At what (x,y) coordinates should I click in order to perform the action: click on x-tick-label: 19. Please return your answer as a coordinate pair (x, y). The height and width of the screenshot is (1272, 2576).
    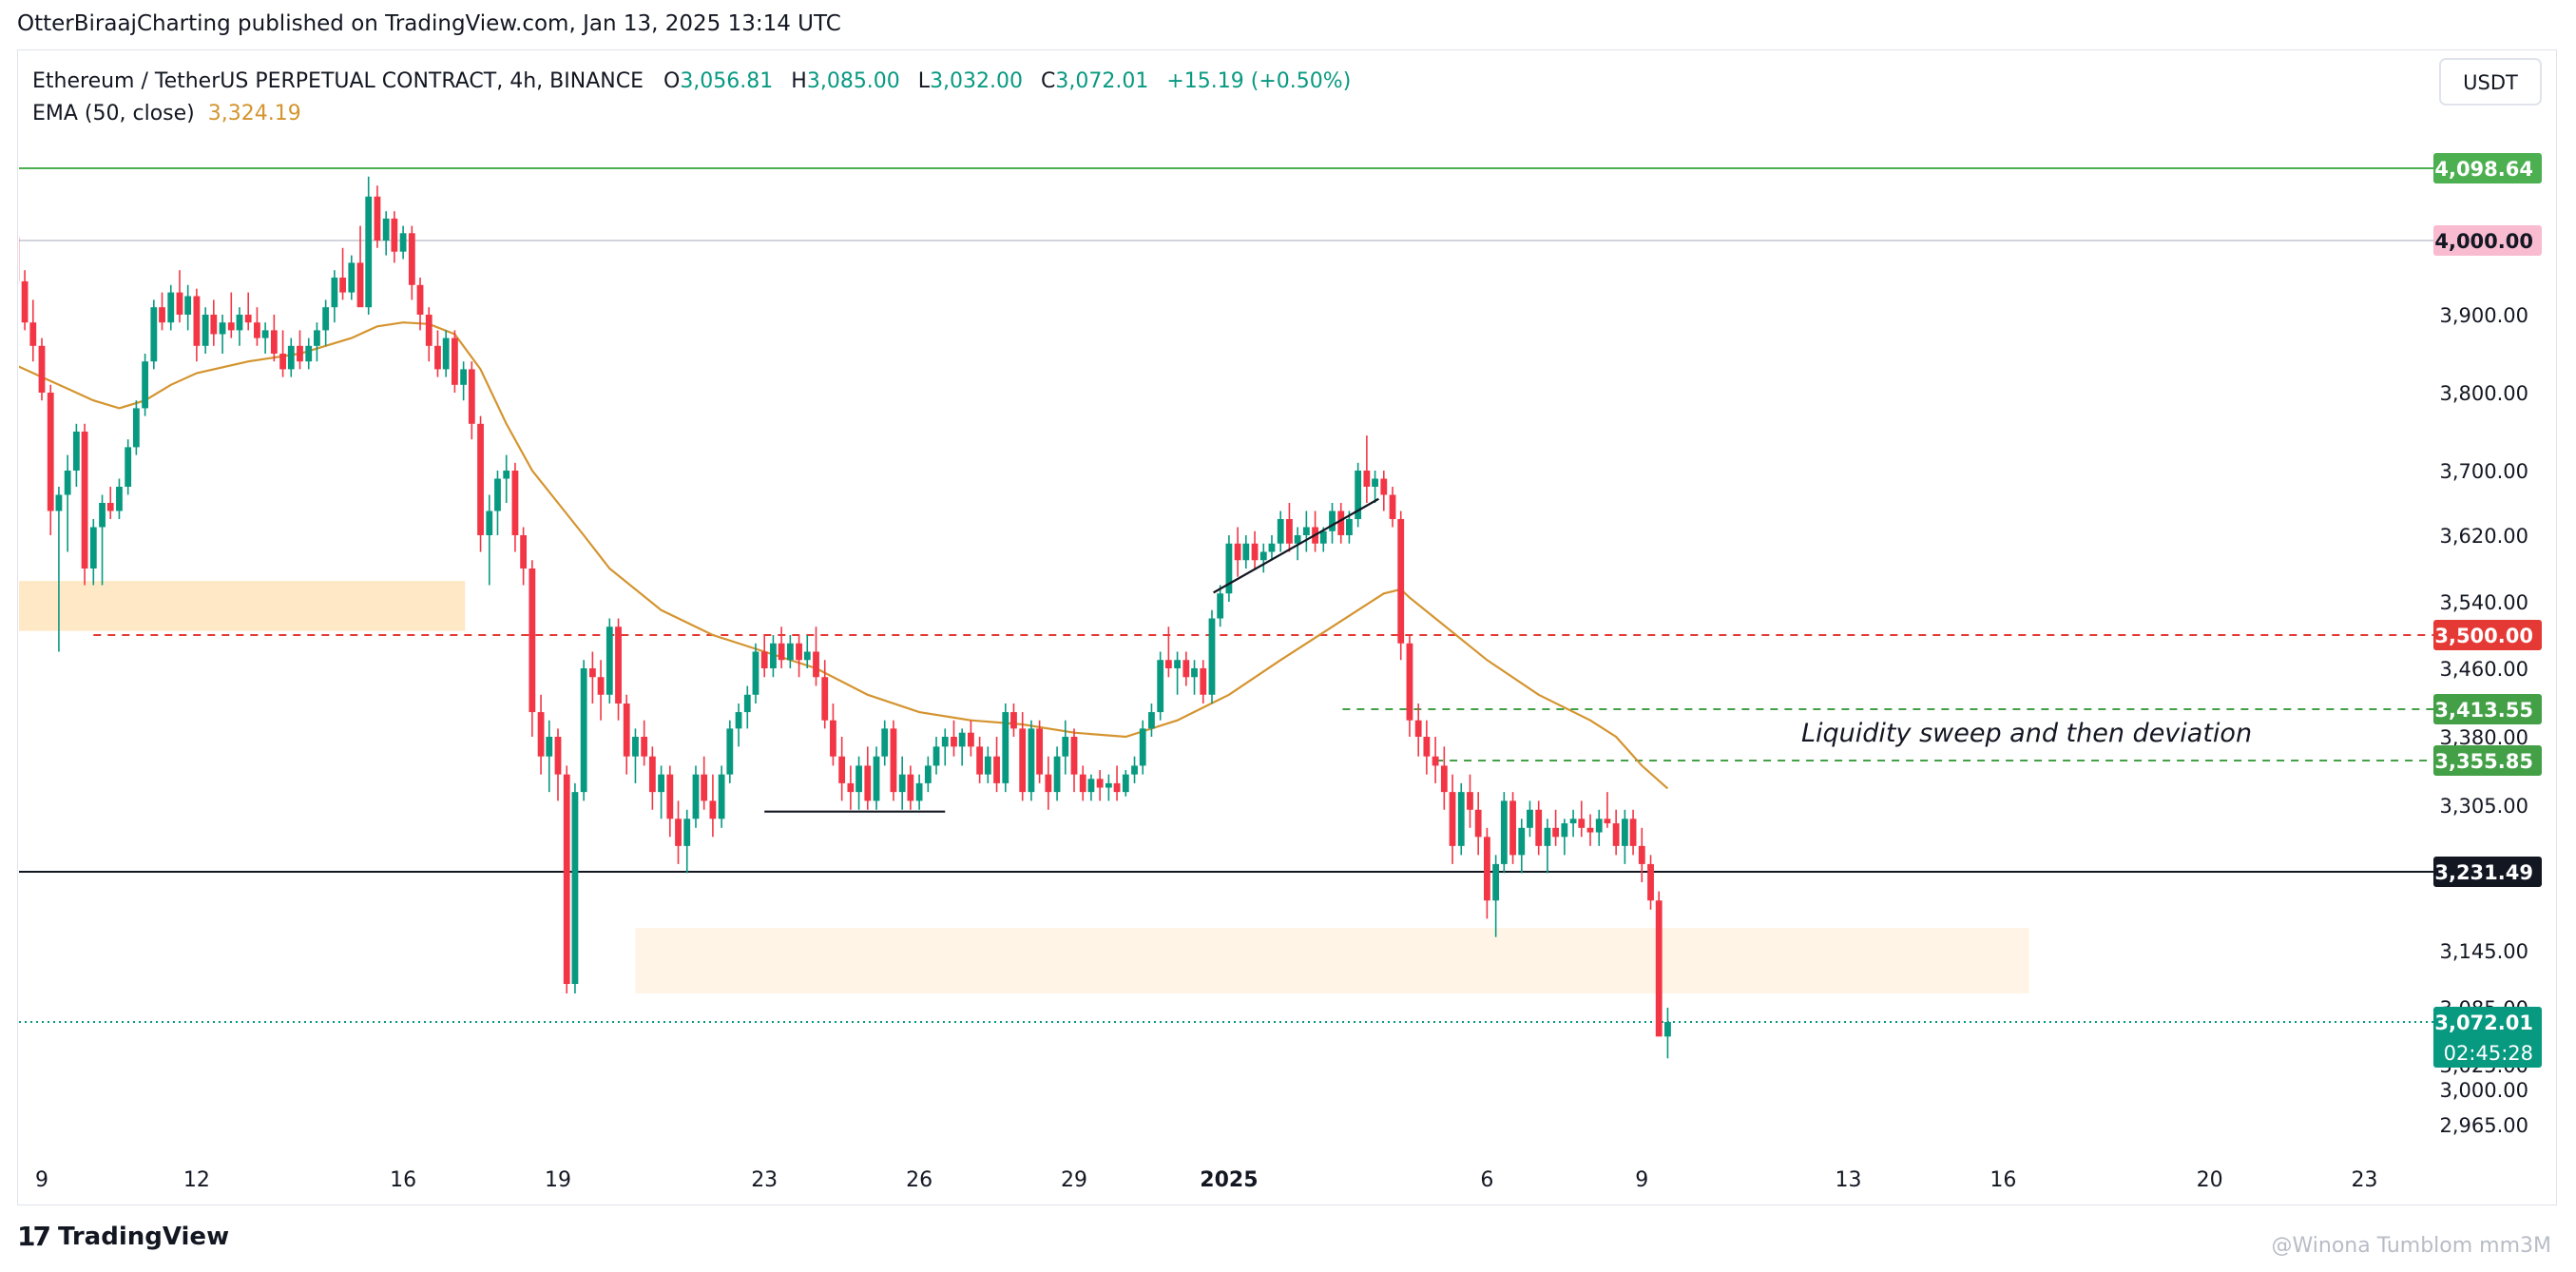
    Looking at the image, I should click on (558, 1180).